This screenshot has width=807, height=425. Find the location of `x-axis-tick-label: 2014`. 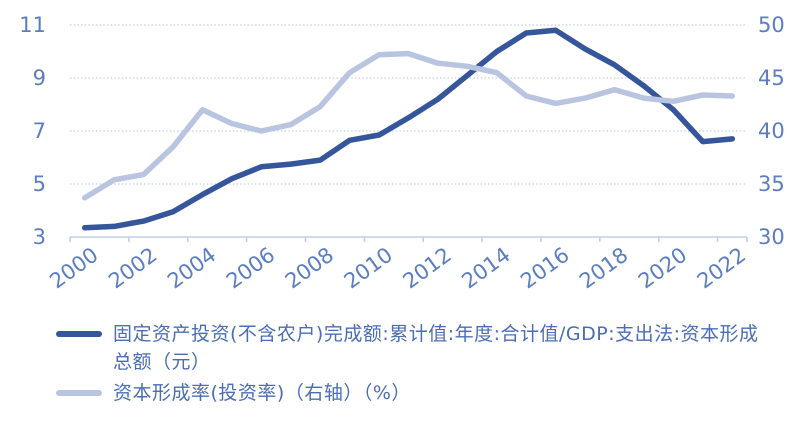

x-axis-tick-label: 2014 is located at coordinates (485, 268).